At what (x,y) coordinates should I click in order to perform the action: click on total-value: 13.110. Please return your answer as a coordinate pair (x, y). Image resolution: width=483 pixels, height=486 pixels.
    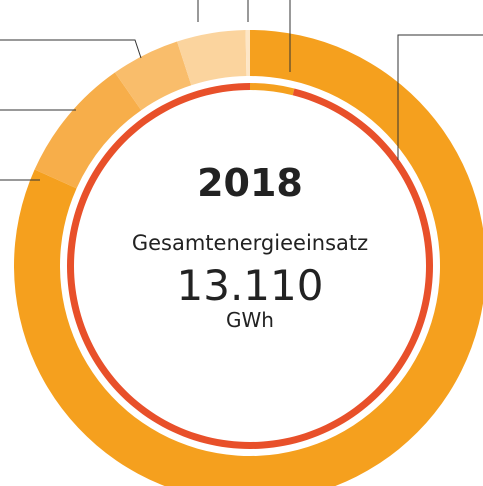
    Looking at the image, I should click on (250, 285).